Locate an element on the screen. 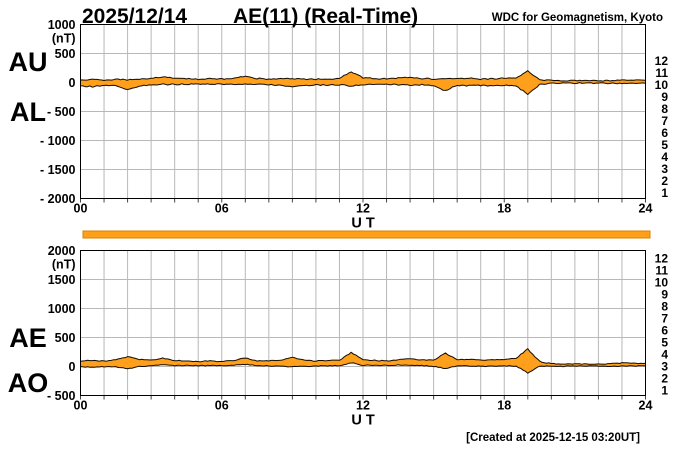  y-tick-label: - 2000 is located at coordinates (57, 199).